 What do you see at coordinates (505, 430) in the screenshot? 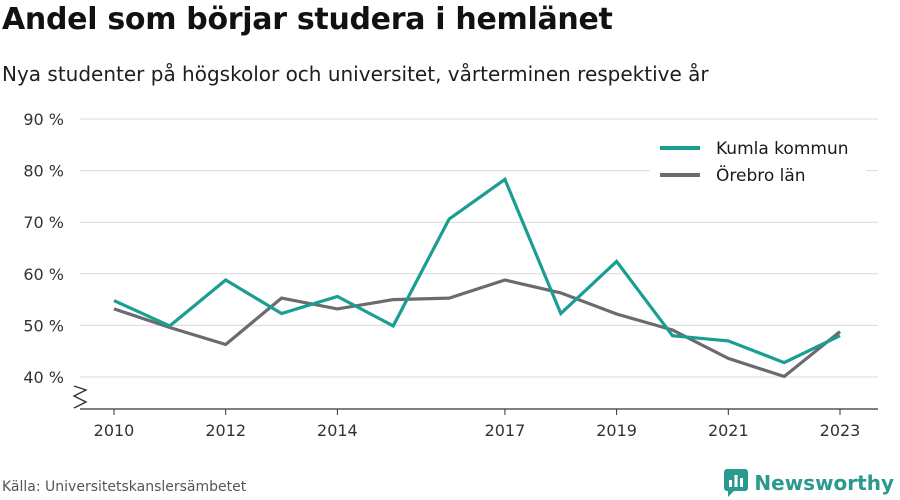
I see `x-tick-label: 2017` at bounding box center [505, 430].